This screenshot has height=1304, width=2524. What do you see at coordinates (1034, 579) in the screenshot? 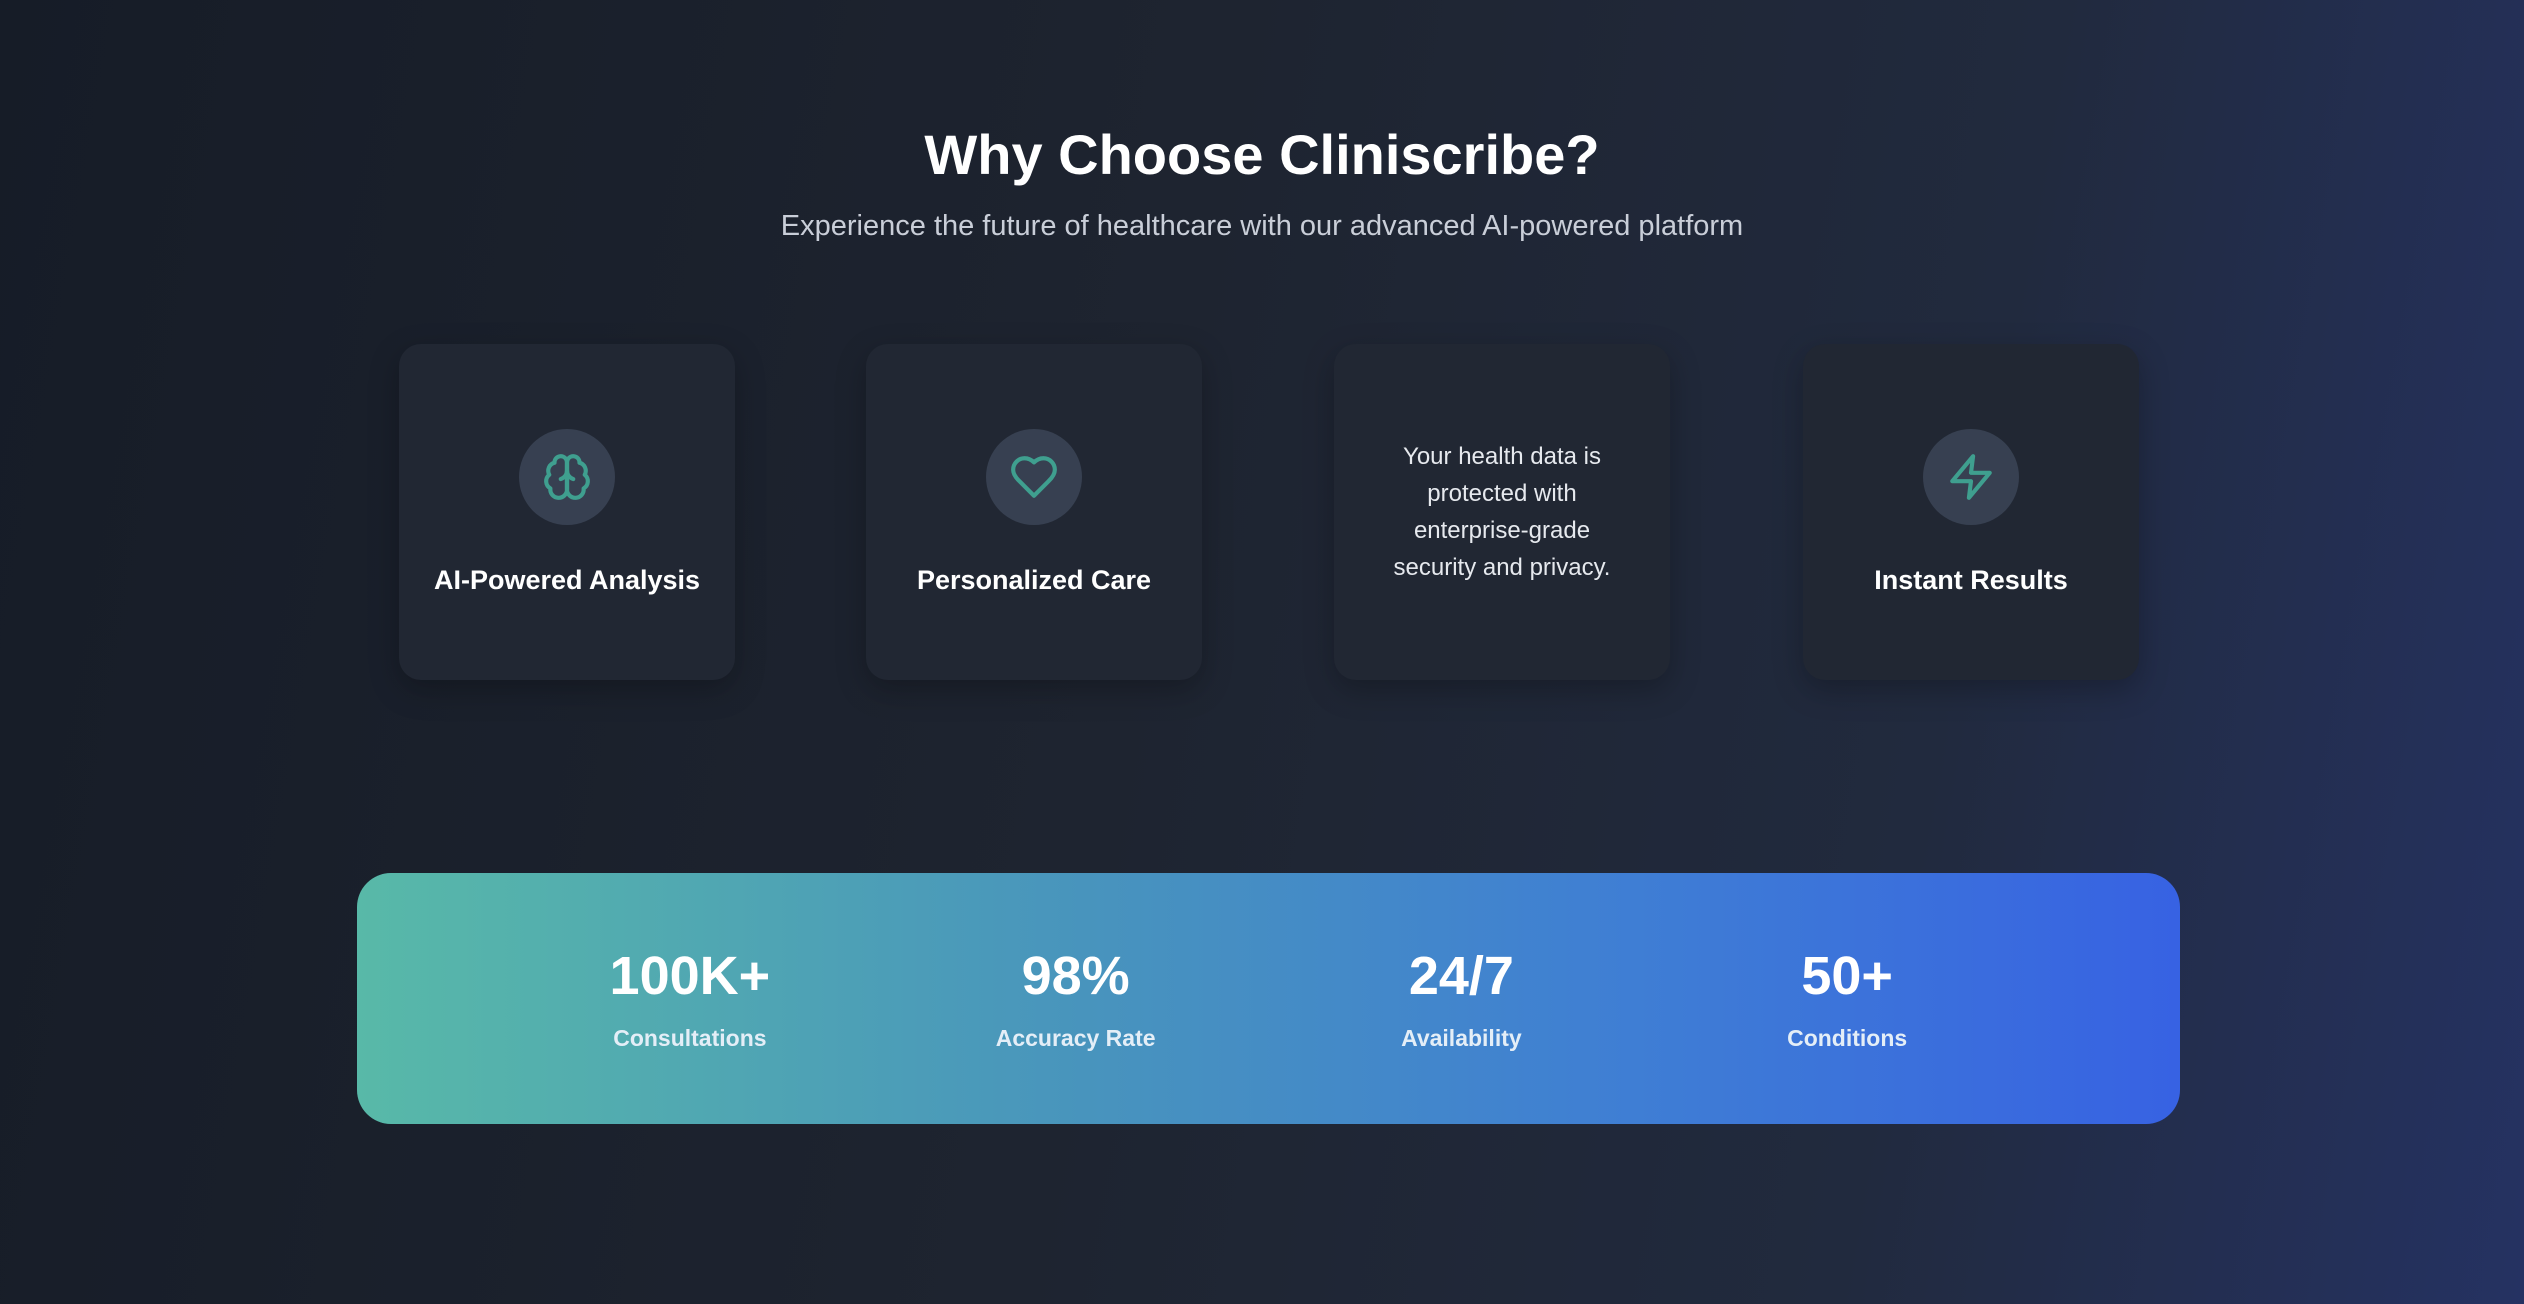
I see `feature-title: Personalized Care` at bounding box center [1034, 579].